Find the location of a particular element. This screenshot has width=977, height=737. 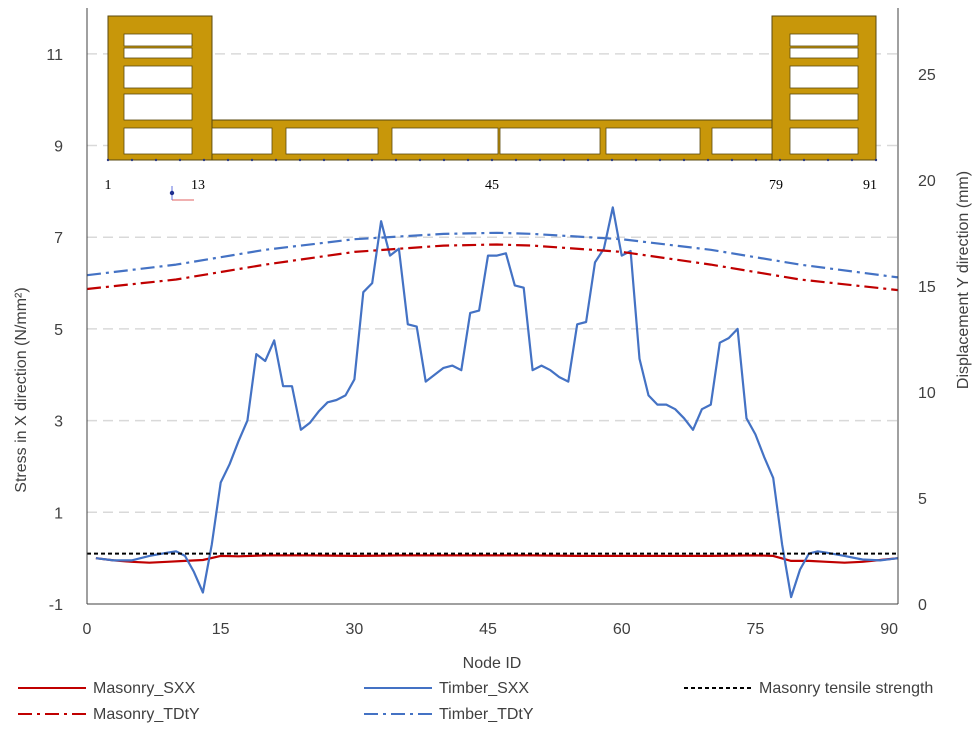

inset-node-label: 79 is located at coordinates (776, 185).